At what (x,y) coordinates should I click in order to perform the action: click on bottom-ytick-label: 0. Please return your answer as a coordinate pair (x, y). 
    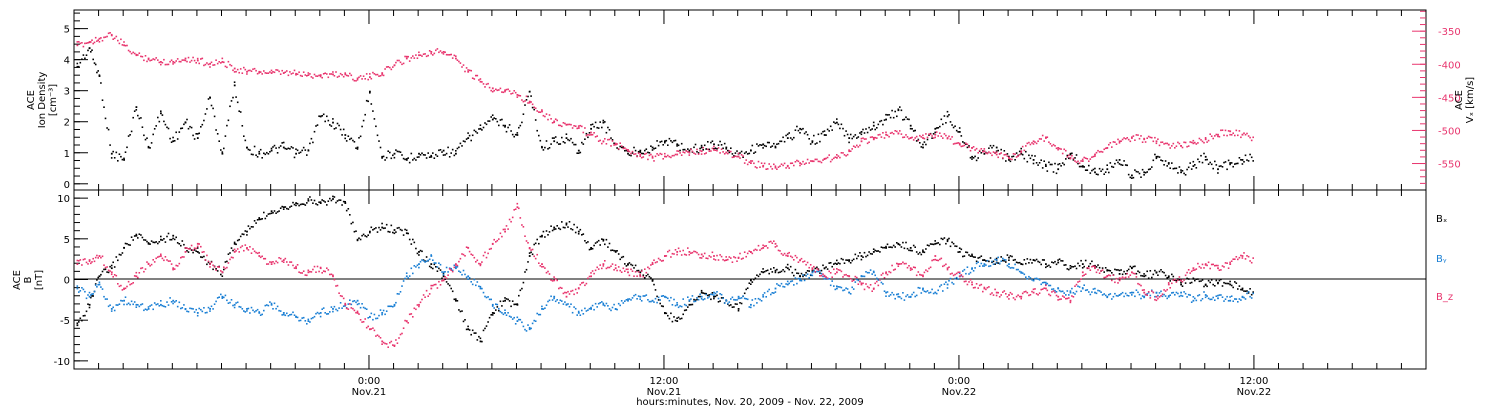
    Looking at the image, I should click on (67, 281).